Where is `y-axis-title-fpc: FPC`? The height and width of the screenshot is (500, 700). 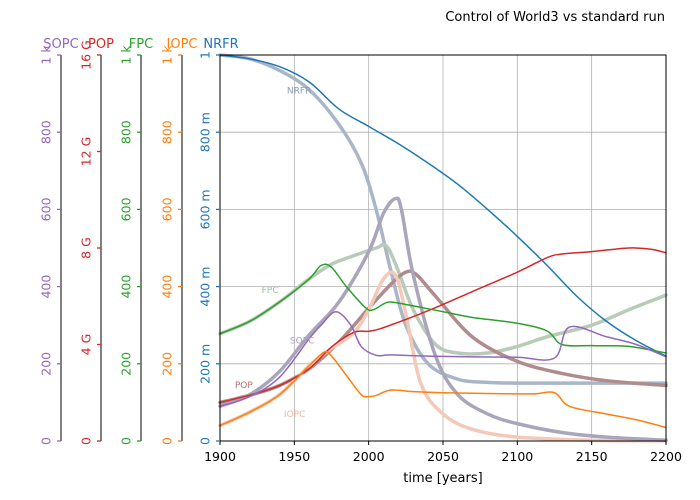 y-axis-title-fpc: FPC is located at coordinates (141, 44).